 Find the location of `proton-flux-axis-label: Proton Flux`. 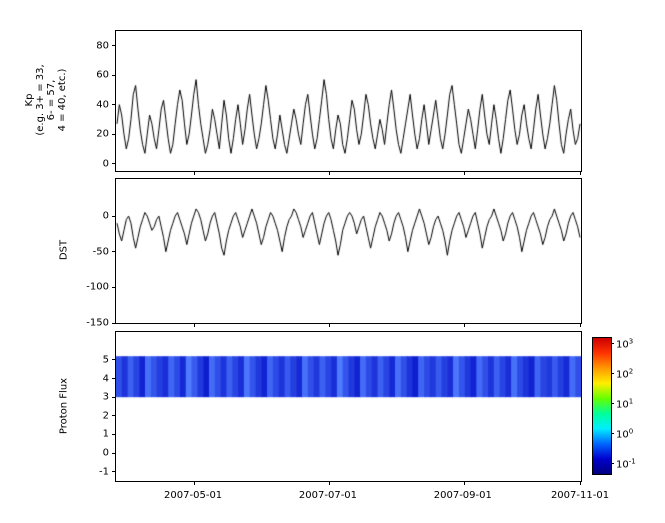

proton-flux-axis-label: Proton Flux is located at coordinates (64, 406).